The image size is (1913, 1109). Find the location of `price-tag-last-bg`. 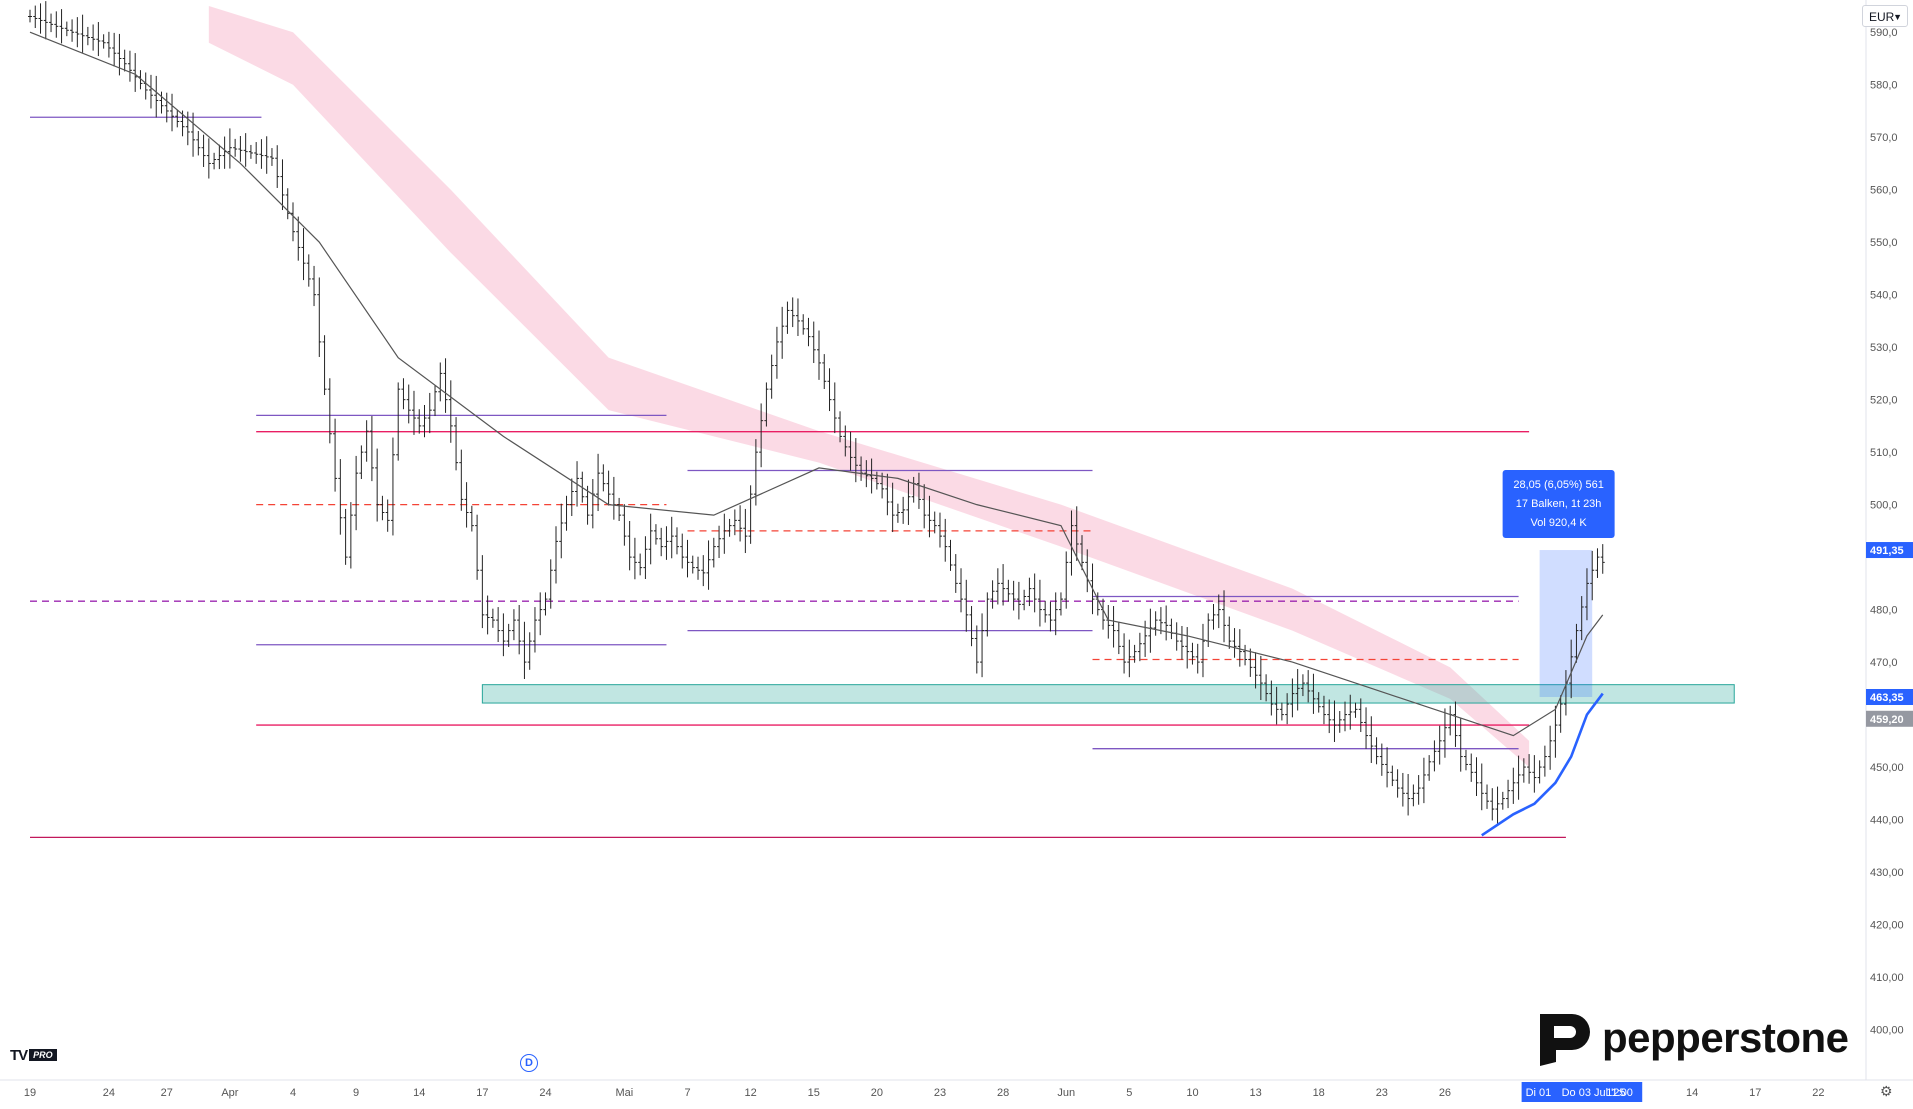

price-tag-last-bg is located at coordinates (1889, 718).